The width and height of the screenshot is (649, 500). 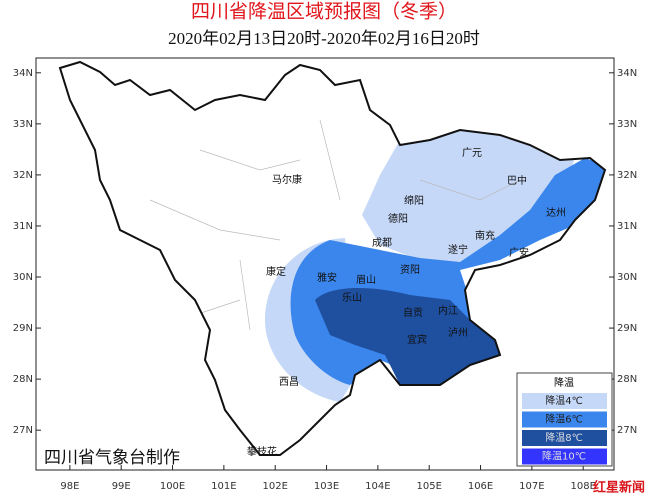 I want to click on city-label: 成都, so click(x=382, y=243).